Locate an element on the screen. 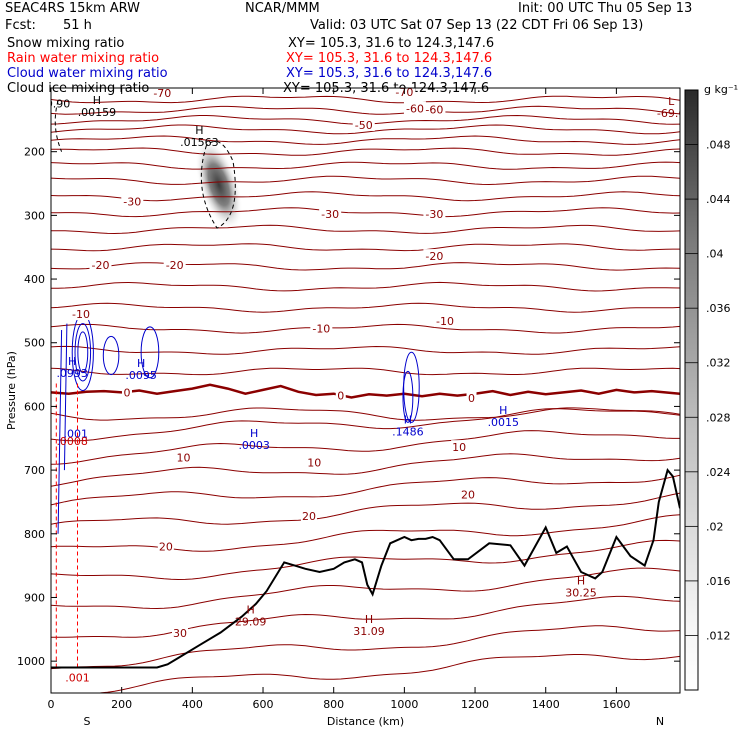  y-tick-label: 700 is located at coordinates (34, 470).